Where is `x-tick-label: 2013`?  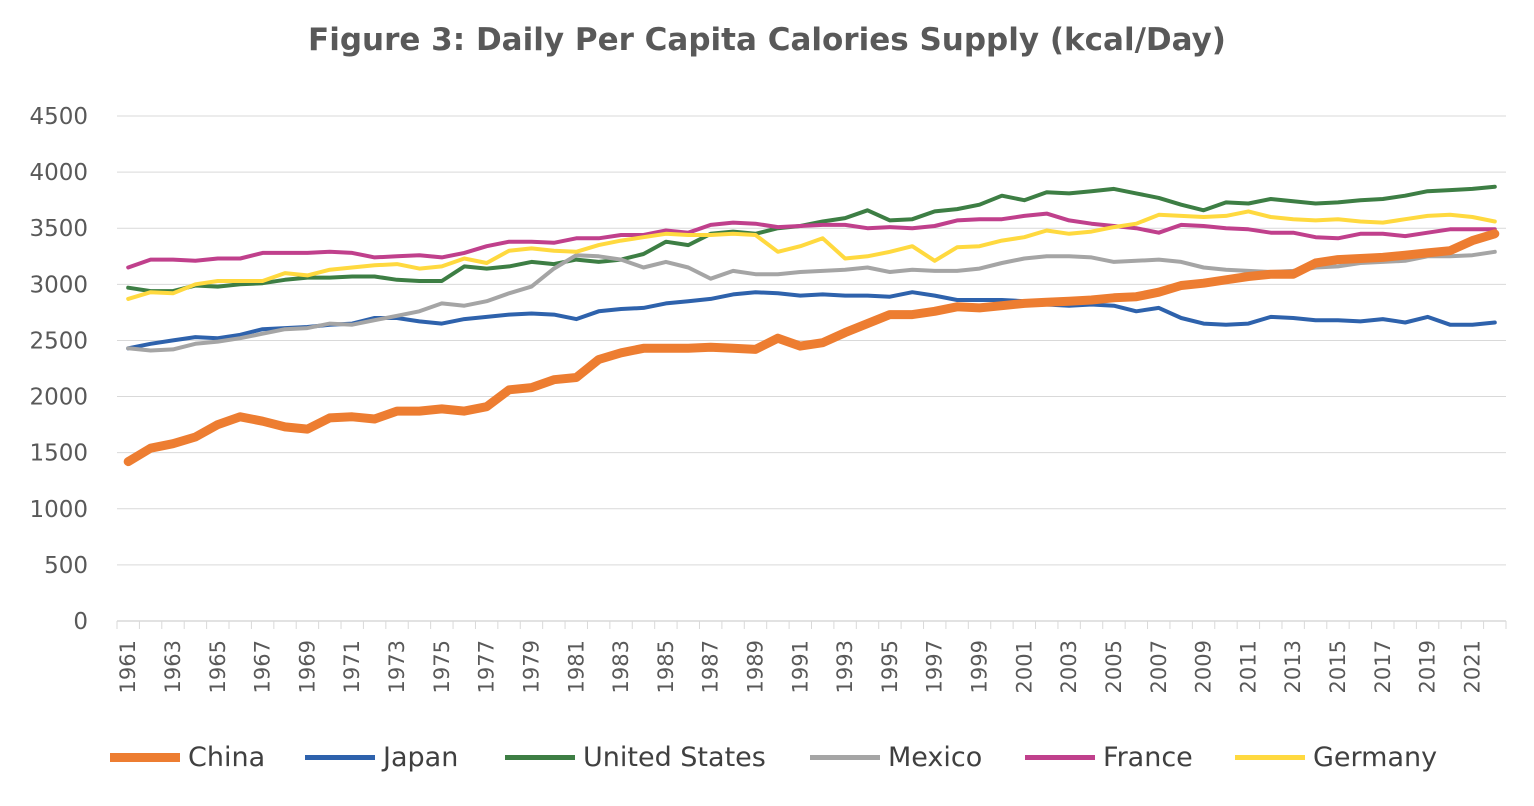
x-tick-label: 2013 is located at coordinates (1293, 666).